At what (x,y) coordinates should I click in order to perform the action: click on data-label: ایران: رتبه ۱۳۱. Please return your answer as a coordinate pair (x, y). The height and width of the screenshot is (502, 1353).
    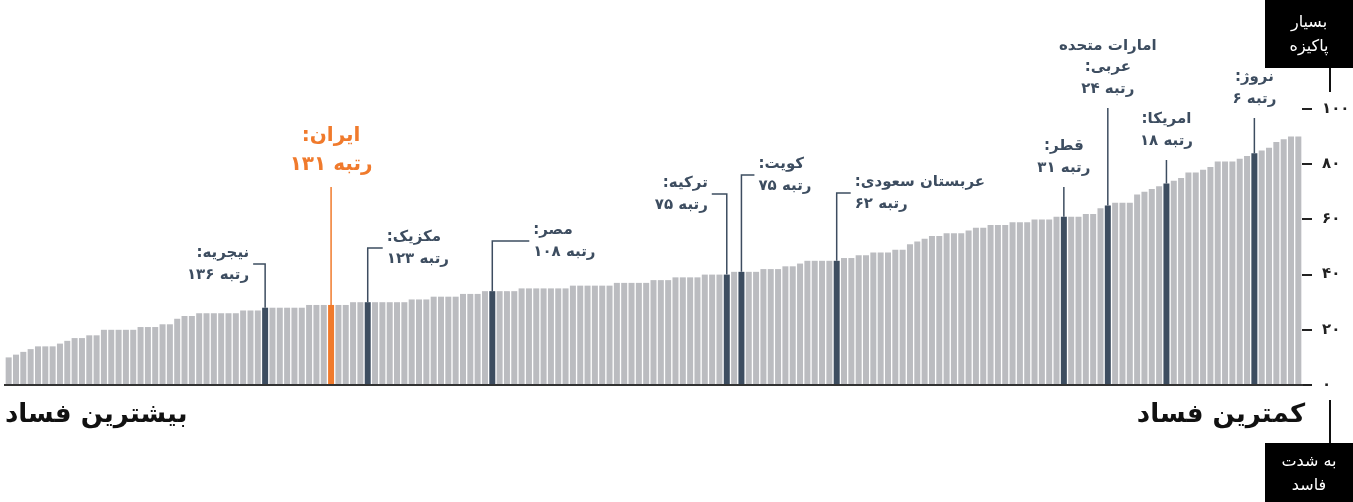
    Looking at the image, I should click on (331, 148).